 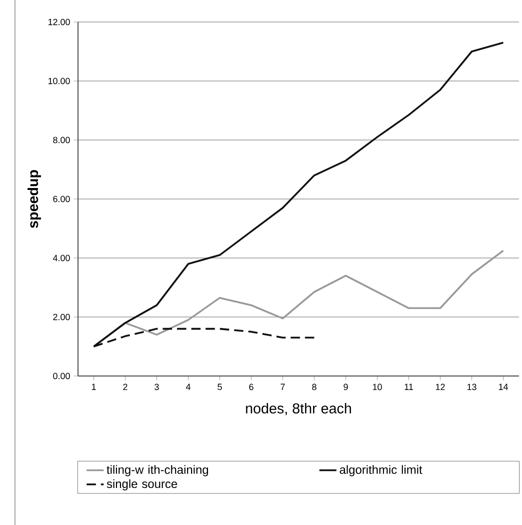 What do you see at coordinates (157, 470) in the screenshot?
I see `legend-label: tiling-w ith-chaining` at bounding box center [157, 470].